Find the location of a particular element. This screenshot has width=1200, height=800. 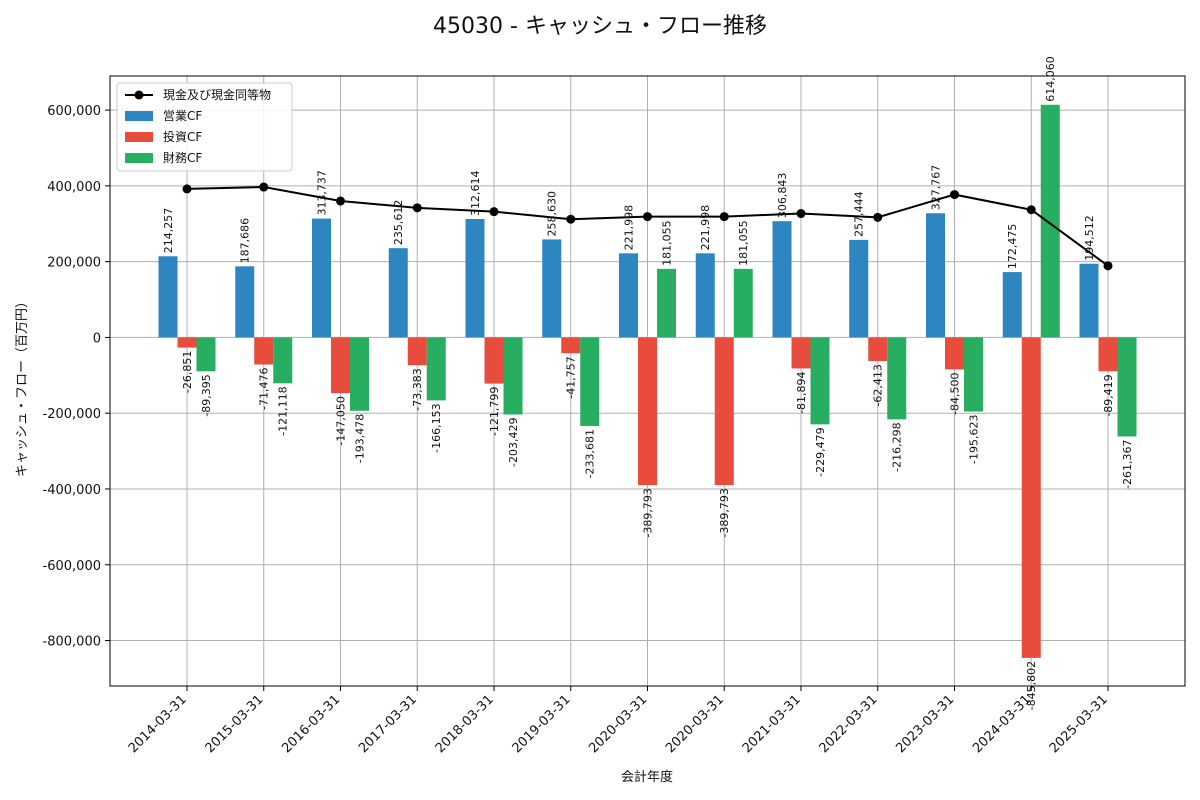

chart-title: 45030 - キャッシュ・フロー推移 is located at coordinates (600, 26).